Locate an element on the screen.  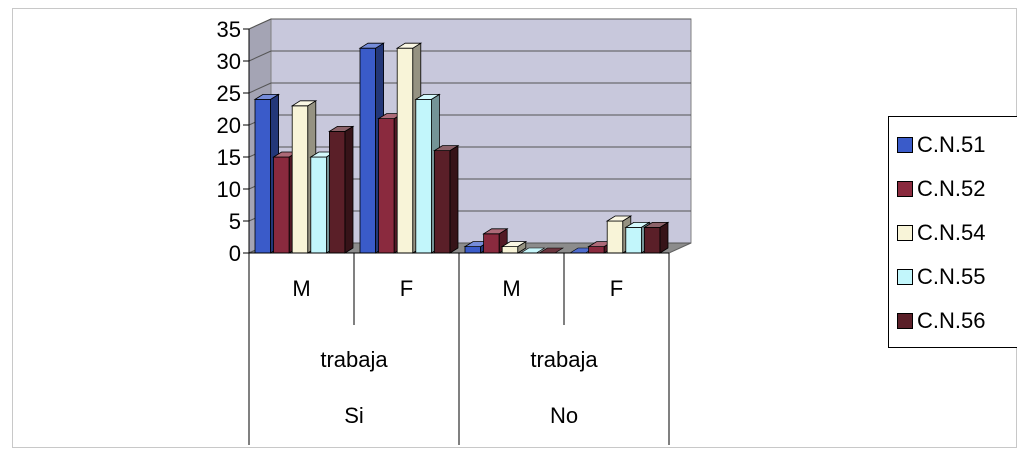
legend-item: C.N.56 is located at coordinates (941, 321).